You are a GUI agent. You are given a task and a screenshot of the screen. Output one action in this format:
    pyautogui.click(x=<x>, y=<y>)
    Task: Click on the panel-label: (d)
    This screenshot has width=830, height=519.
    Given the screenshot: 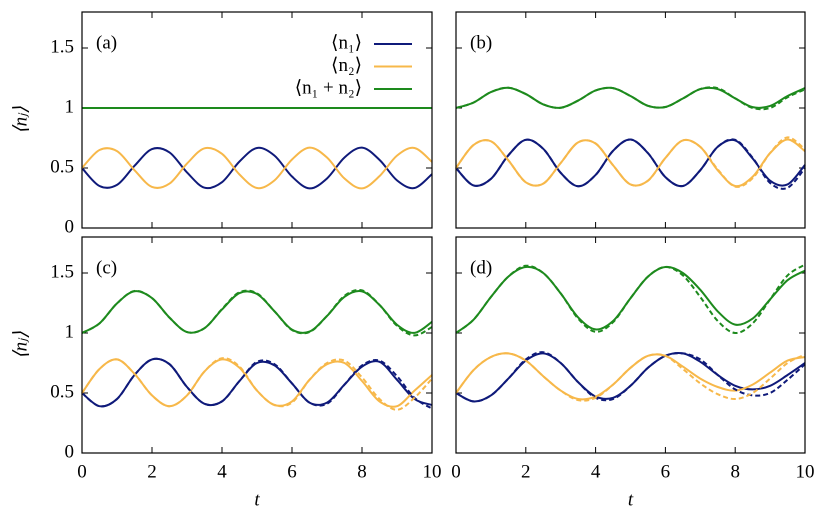 What is the action you would take?
    pyautogui.click(x=481, y=267)
    